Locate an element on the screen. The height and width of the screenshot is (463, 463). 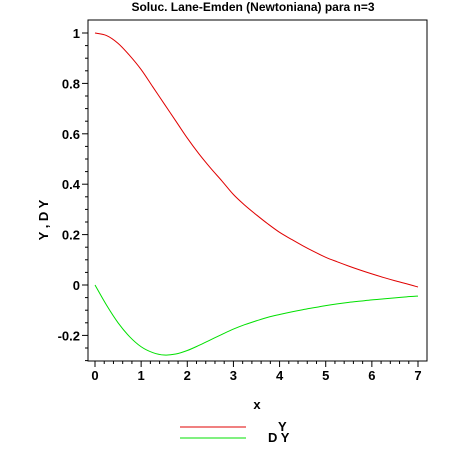
y-tick-label: 0.8 is located at coordinates (71, 83).